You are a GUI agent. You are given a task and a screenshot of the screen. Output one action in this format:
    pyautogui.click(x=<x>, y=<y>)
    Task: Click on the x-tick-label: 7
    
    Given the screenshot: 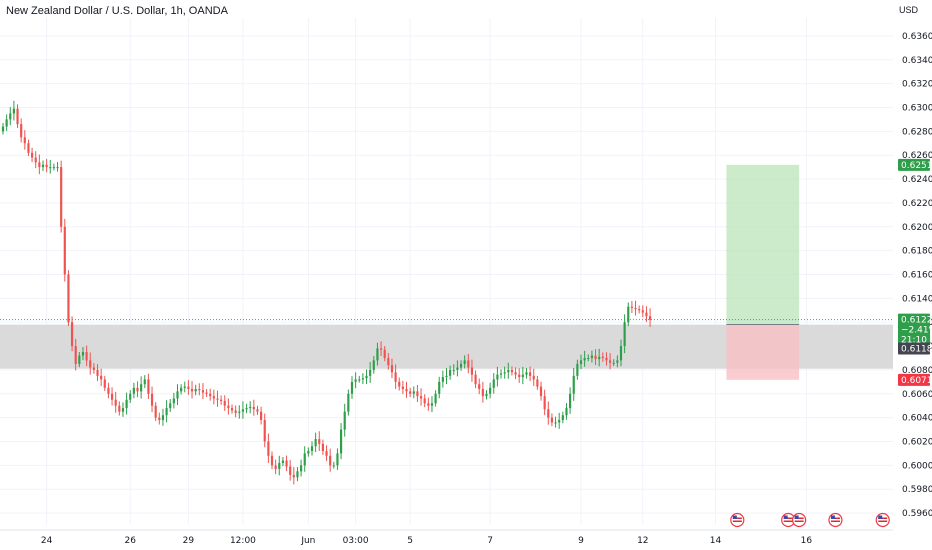 What is the action you would take?
    pyautogui.click(x=490, y=541)
    